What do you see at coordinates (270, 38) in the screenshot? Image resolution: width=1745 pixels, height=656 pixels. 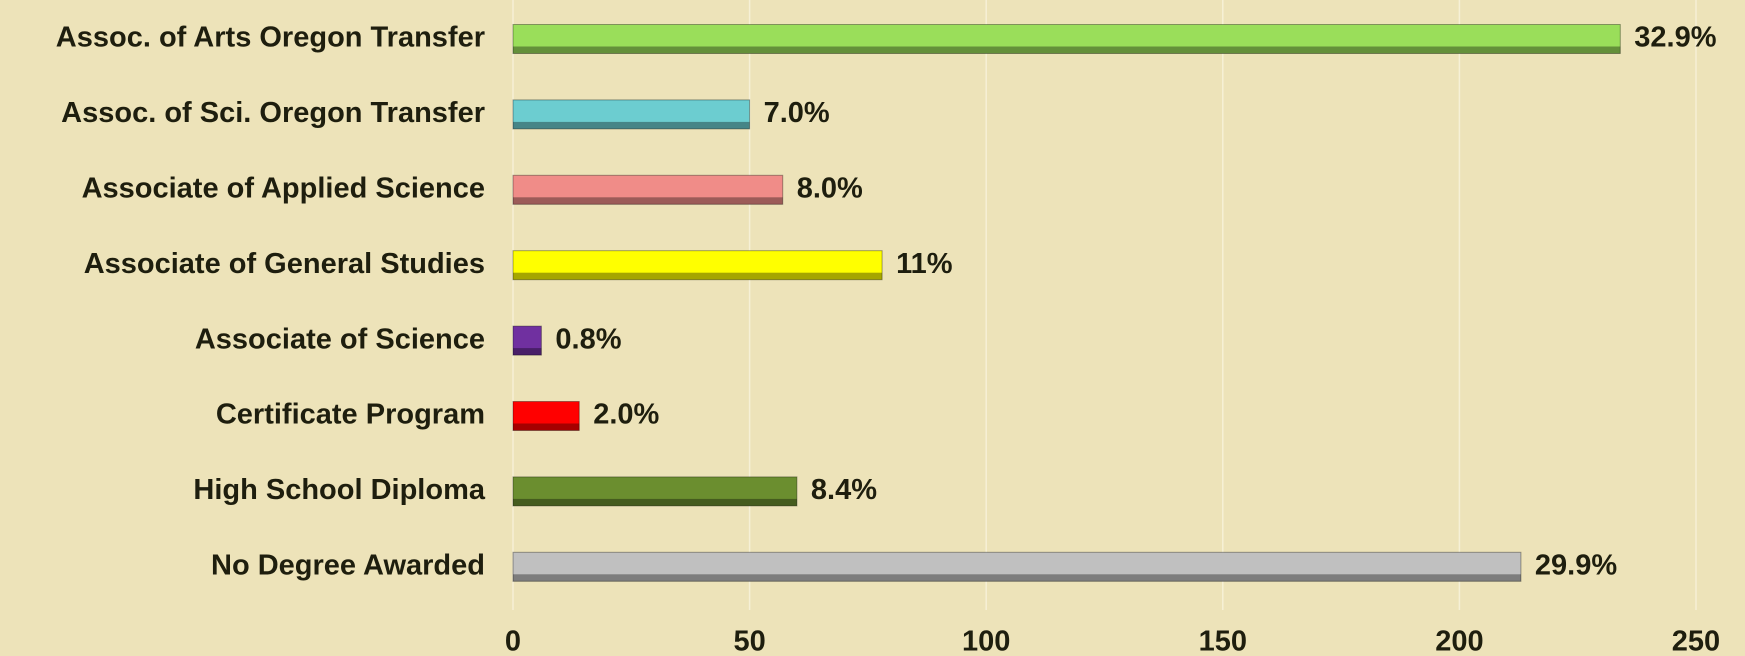 I see `category-label: Assoc. of Arts Oregon Transfer` at bounding box center [270, 38].